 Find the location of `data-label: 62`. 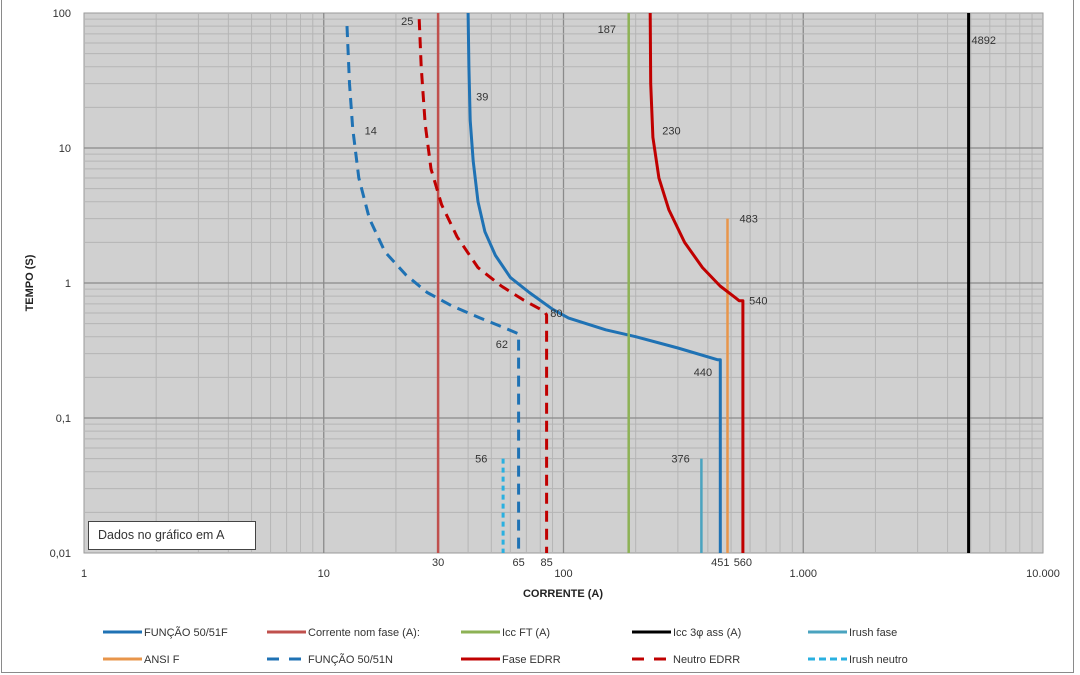

data-label: 62 is located at coordinates (502, 345).